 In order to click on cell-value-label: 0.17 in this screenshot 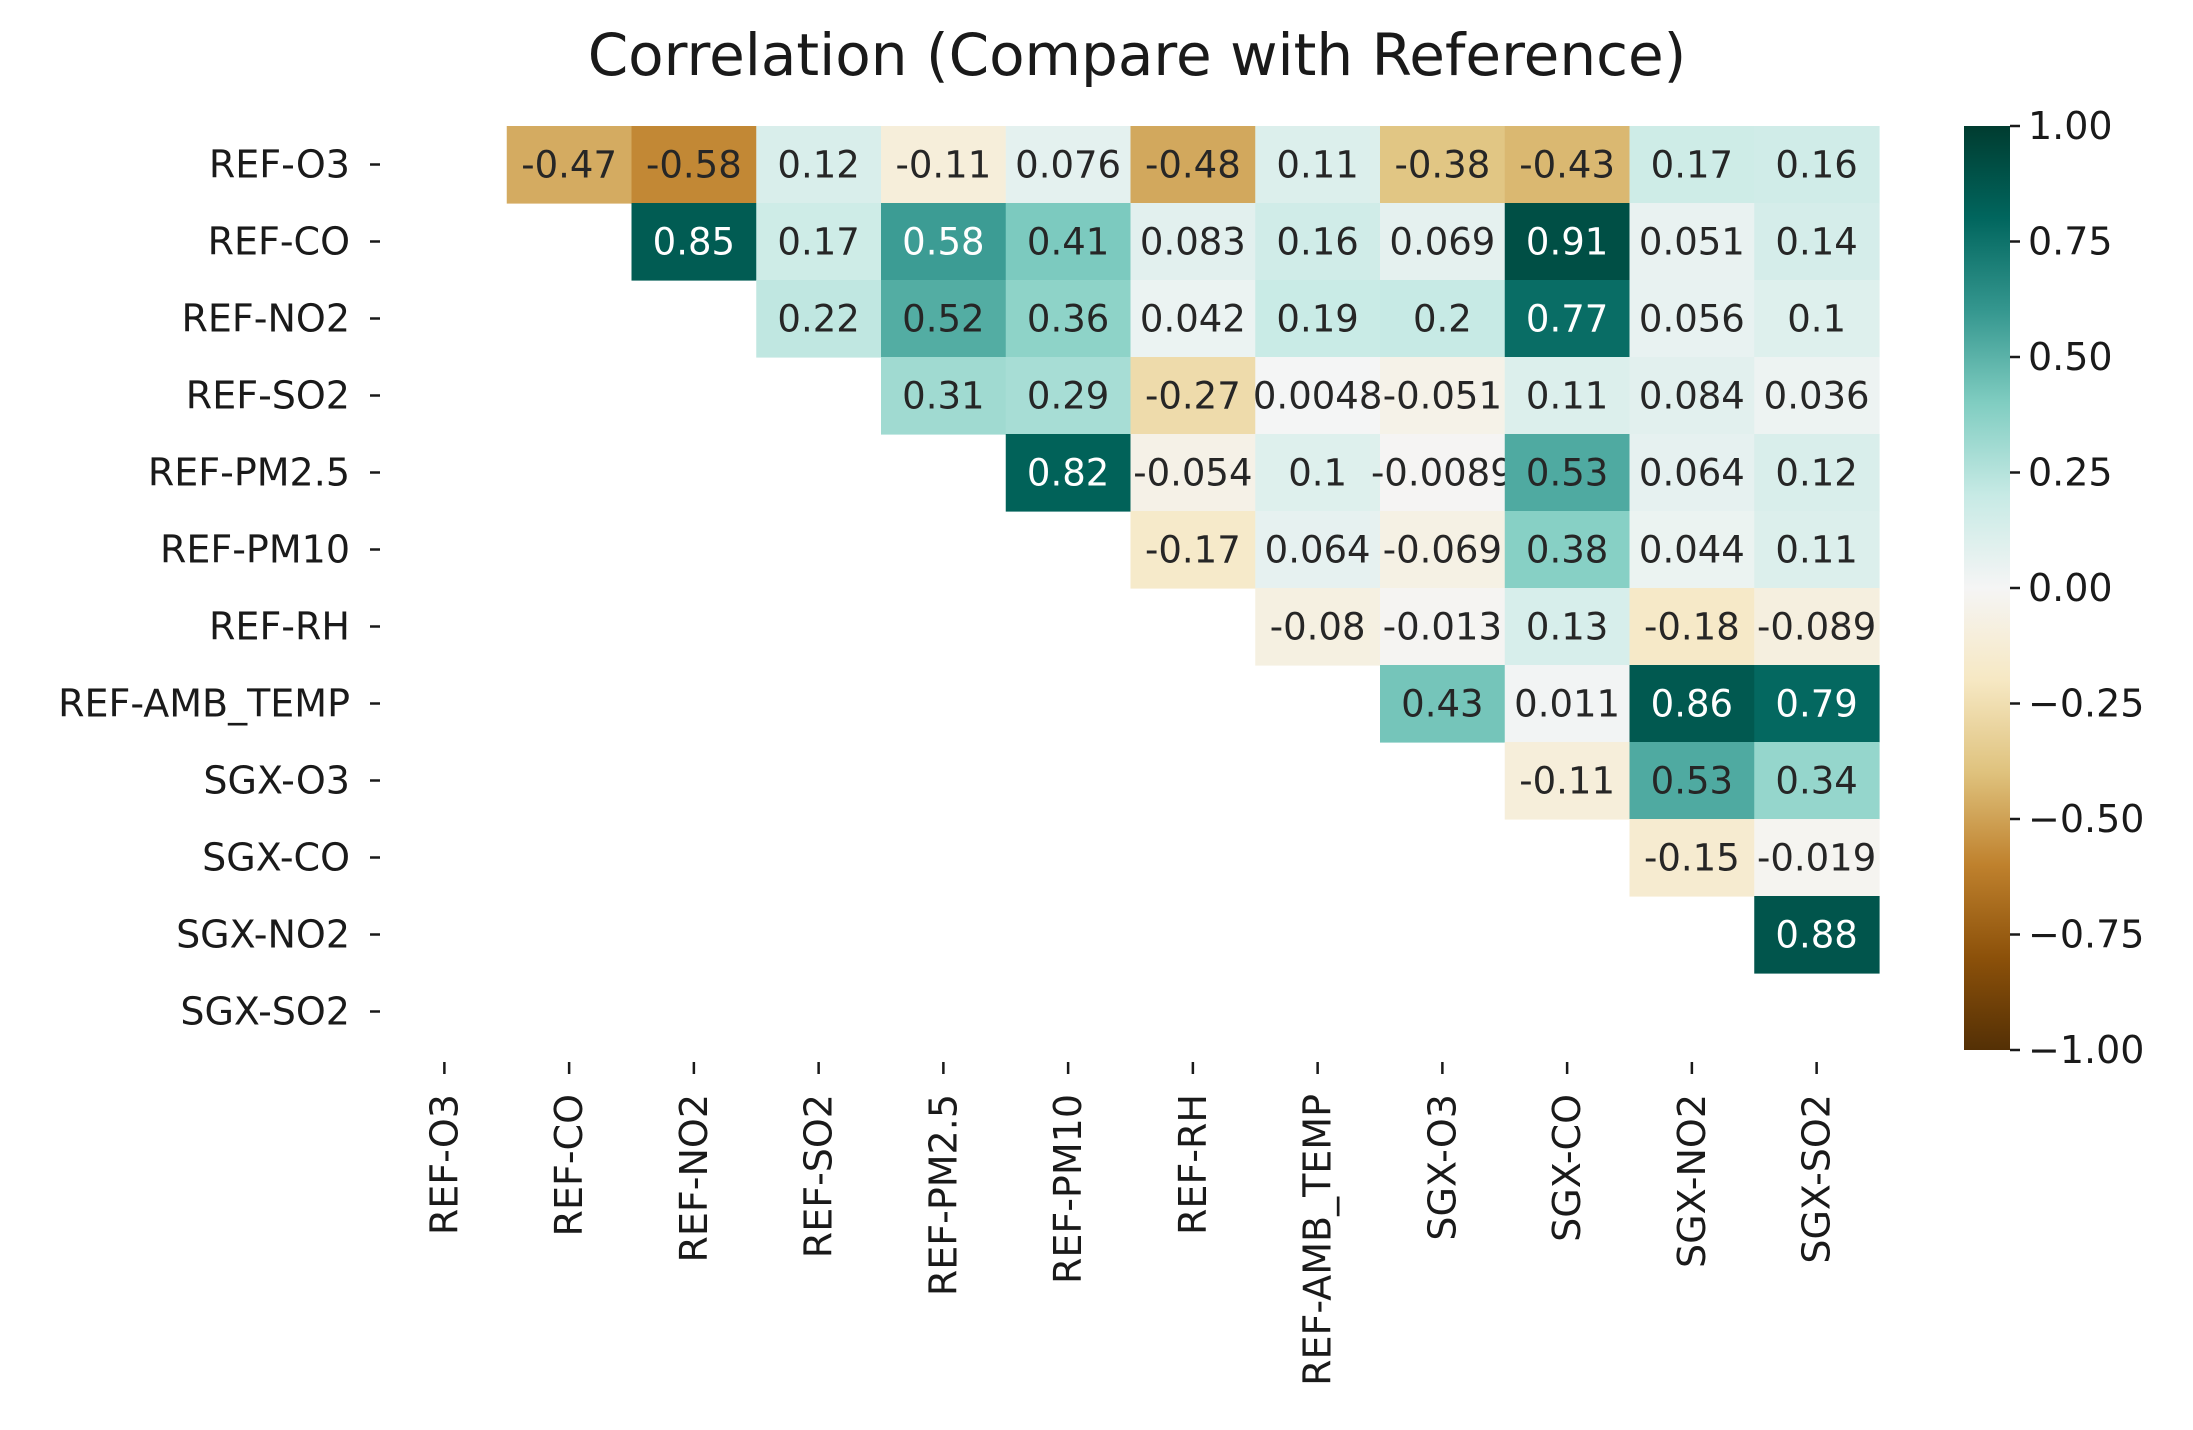, I will do `click(1692, 165)`.